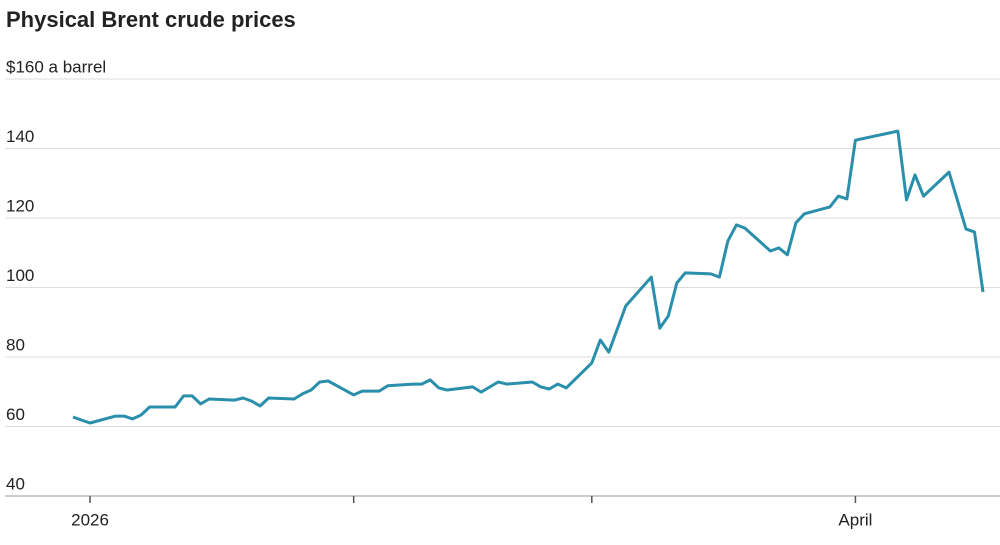 This screenshot has width=1000, height=545. Describe the element at coordinates (15, 344) in the screenshot. I see `y-tick-label: 80` at that location.